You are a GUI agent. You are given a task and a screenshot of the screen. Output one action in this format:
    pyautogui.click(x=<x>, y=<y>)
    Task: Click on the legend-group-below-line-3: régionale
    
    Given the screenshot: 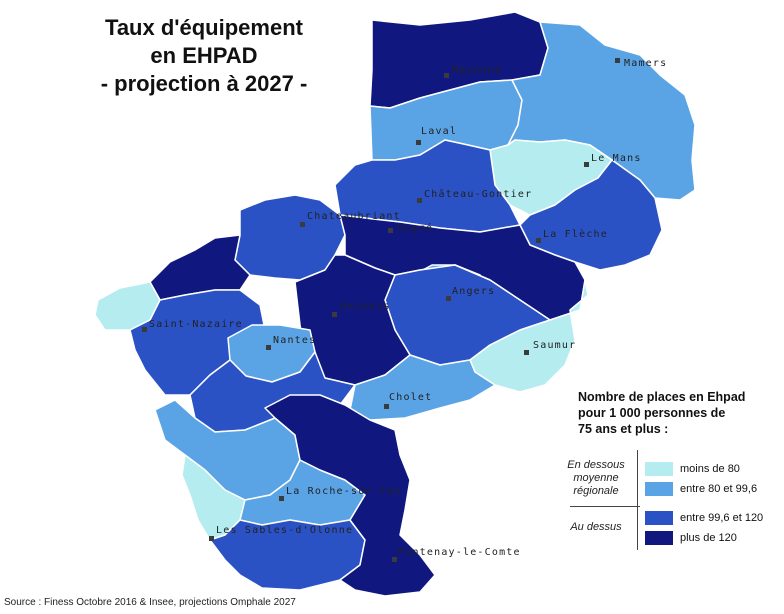 What is the action you would take?
    pyautogui.click(x=596, y=491)
    